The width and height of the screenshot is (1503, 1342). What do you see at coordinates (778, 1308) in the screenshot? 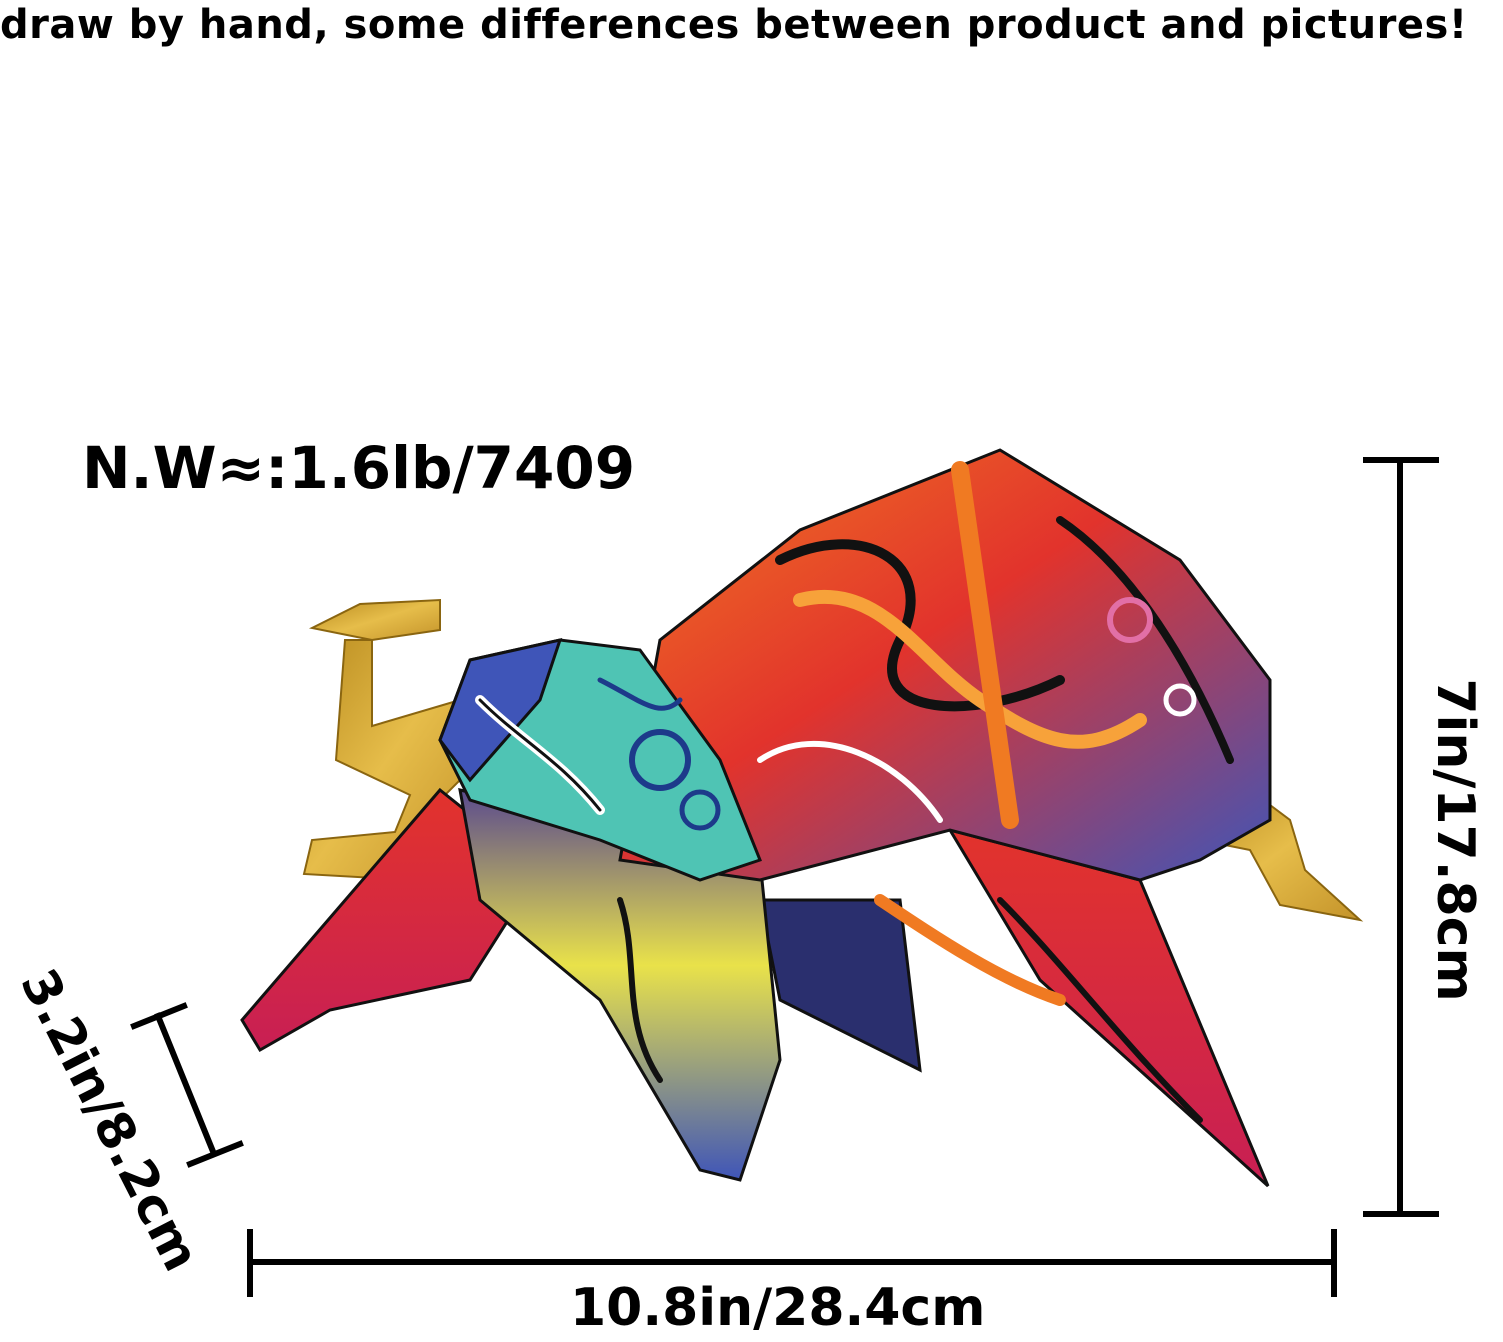
I see `width-dimension-label: 10.8in/28.4cm` at bounding box center [778, 1308].